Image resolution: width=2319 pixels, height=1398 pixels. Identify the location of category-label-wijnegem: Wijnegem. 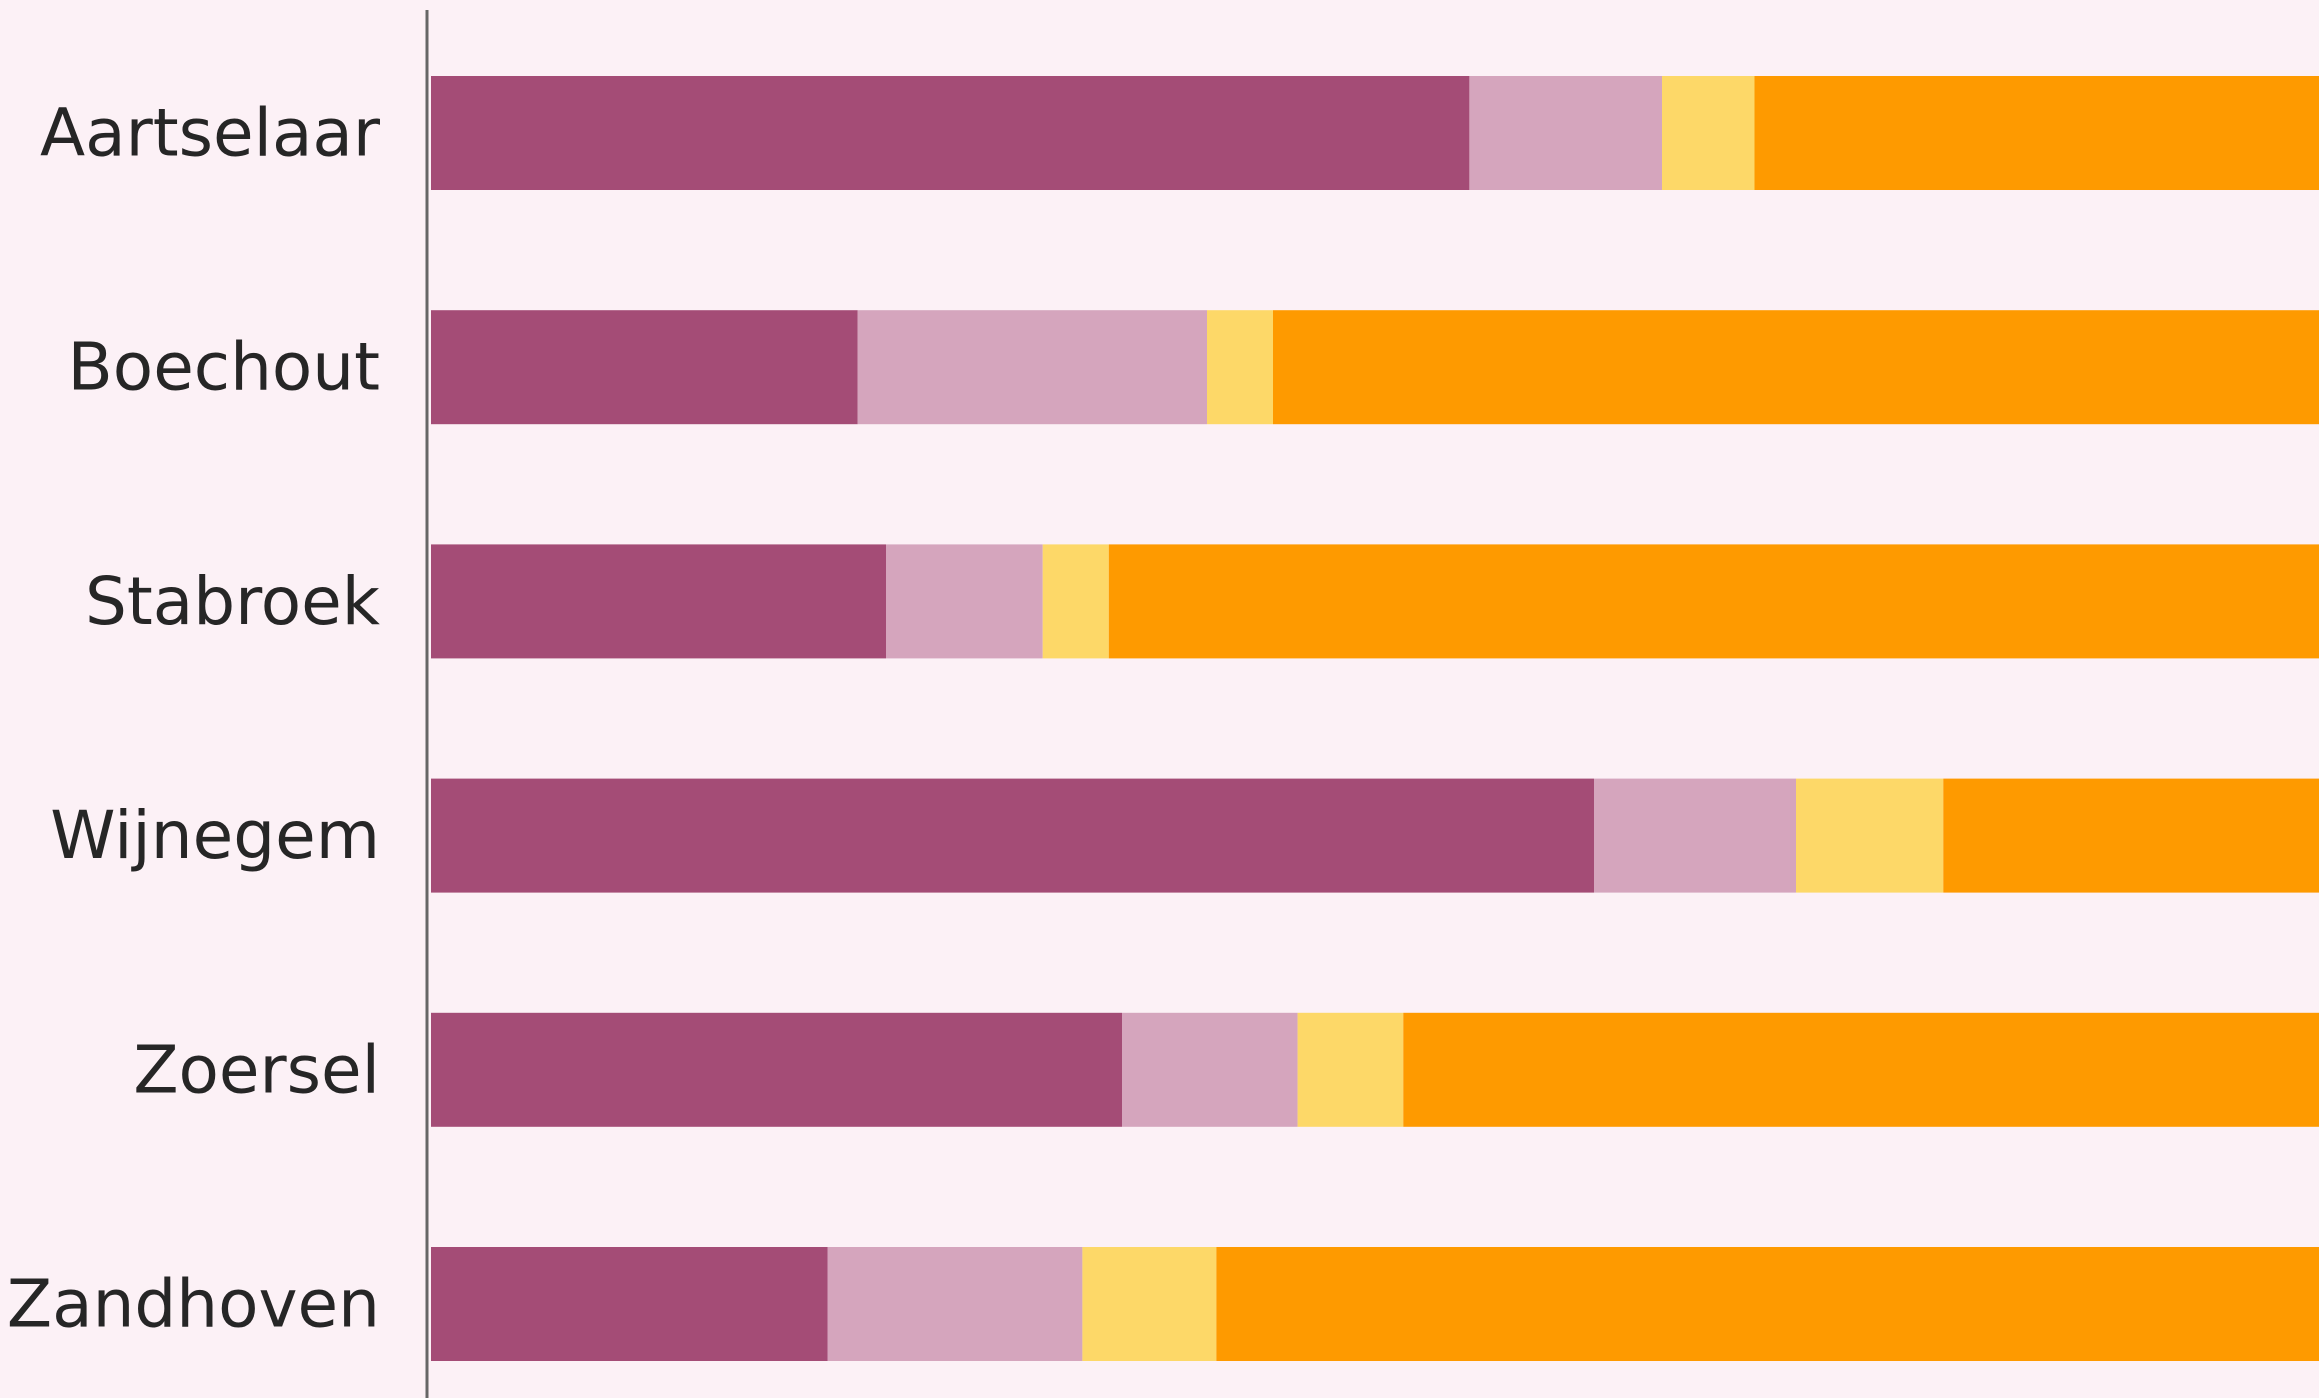
(215, 835).